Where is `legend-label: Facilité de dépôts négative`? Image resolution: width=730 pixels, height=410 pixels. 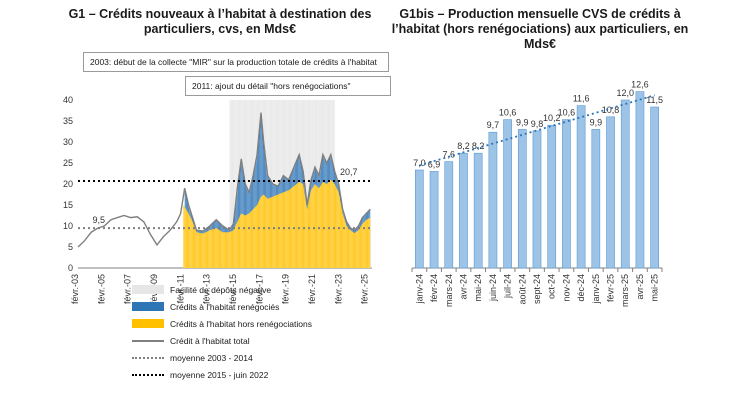
legend-label: Facilité de dépôts négative is located at coordinates (221, 289).